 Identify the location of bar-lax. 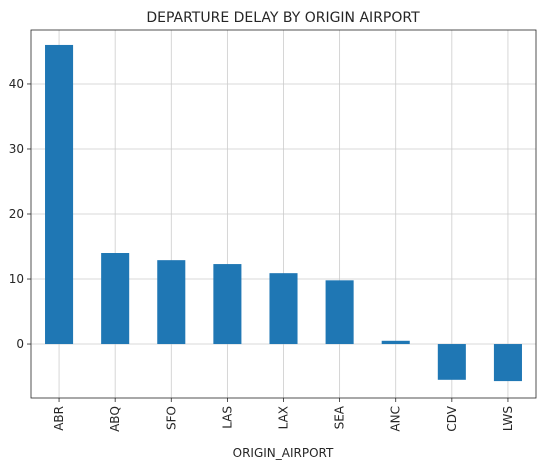
(283, 309).